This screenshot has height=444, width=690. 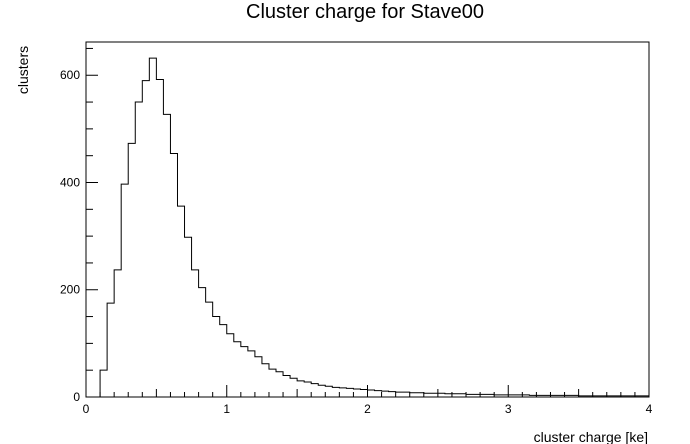 I want to click on x-tick-label: 3, so click(x=508, y=409).